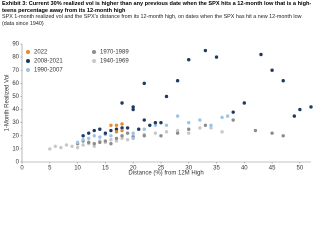 Image resolution: width=320 pixels, height=240 pixels. Describe the element at coordinates (41, 53) in the screenshot. I see `legend-label: 2022` at that location.